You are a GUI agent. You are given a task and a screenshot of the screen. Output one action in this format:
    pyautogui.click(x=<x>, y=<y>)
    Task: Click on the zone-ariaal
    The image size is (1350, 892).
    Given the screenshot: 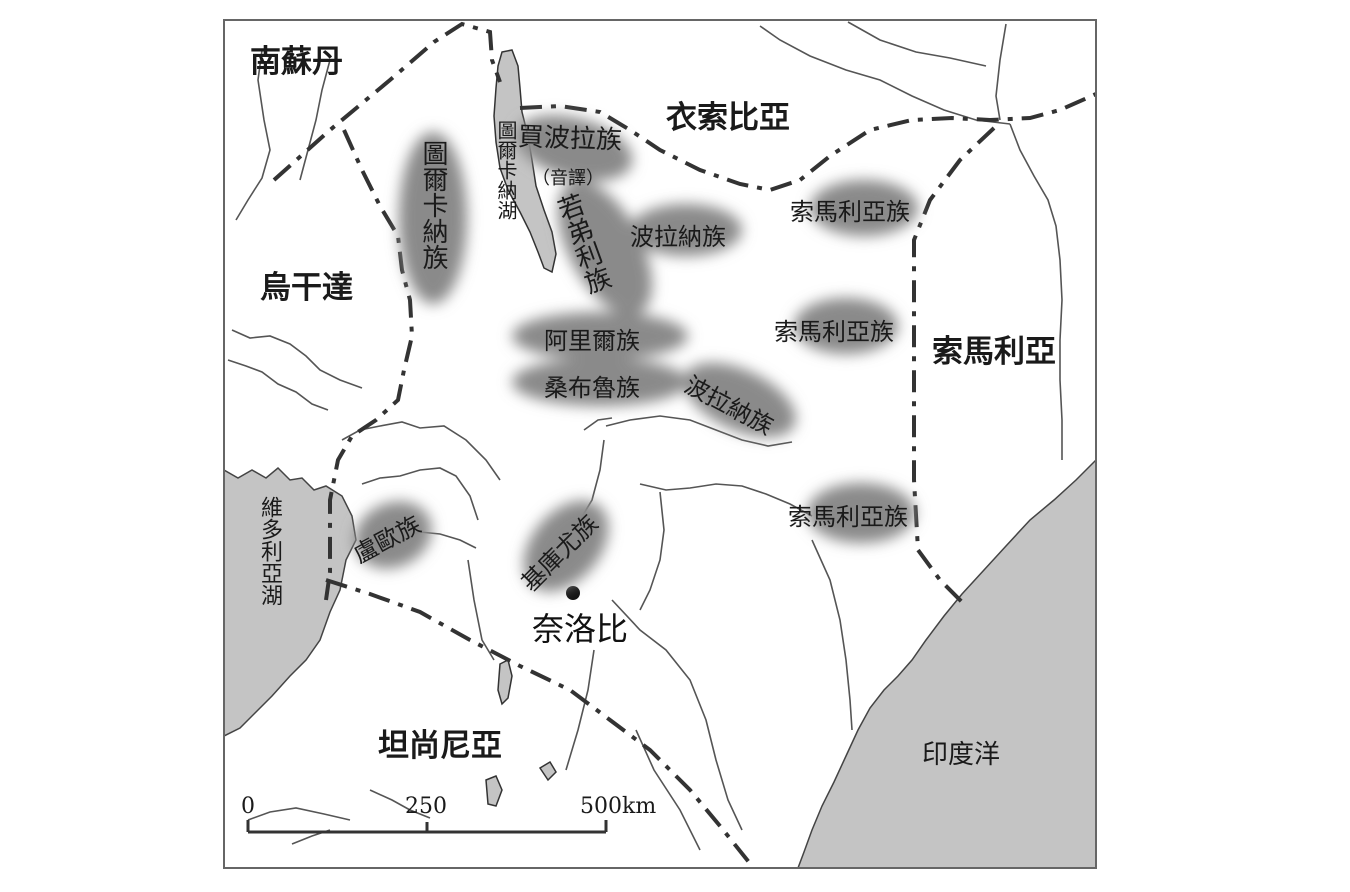 What is the action you would take?
    pyautogui.click(x=600, y=336)
    